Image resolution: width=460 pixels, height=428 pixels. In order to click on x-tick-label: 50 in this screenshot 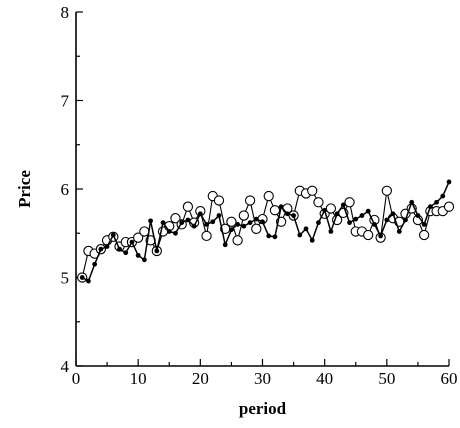, I will do `click(386, 378)`.